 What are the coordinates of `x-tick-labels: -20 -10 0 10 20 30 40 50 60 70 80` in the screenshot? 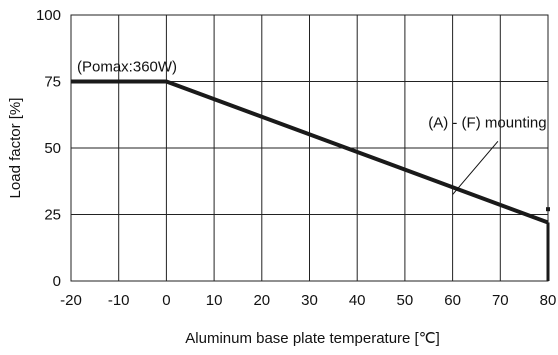 It's located at (308, 300).